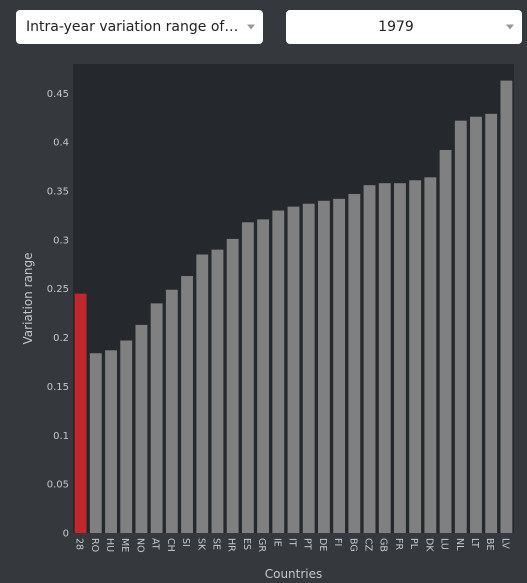 The height and width of the screenshot is (583, 527). What do you see at coordinates (506, 307) in the screenshot?
I see `bar-LV` at bounding box center [506, 307].